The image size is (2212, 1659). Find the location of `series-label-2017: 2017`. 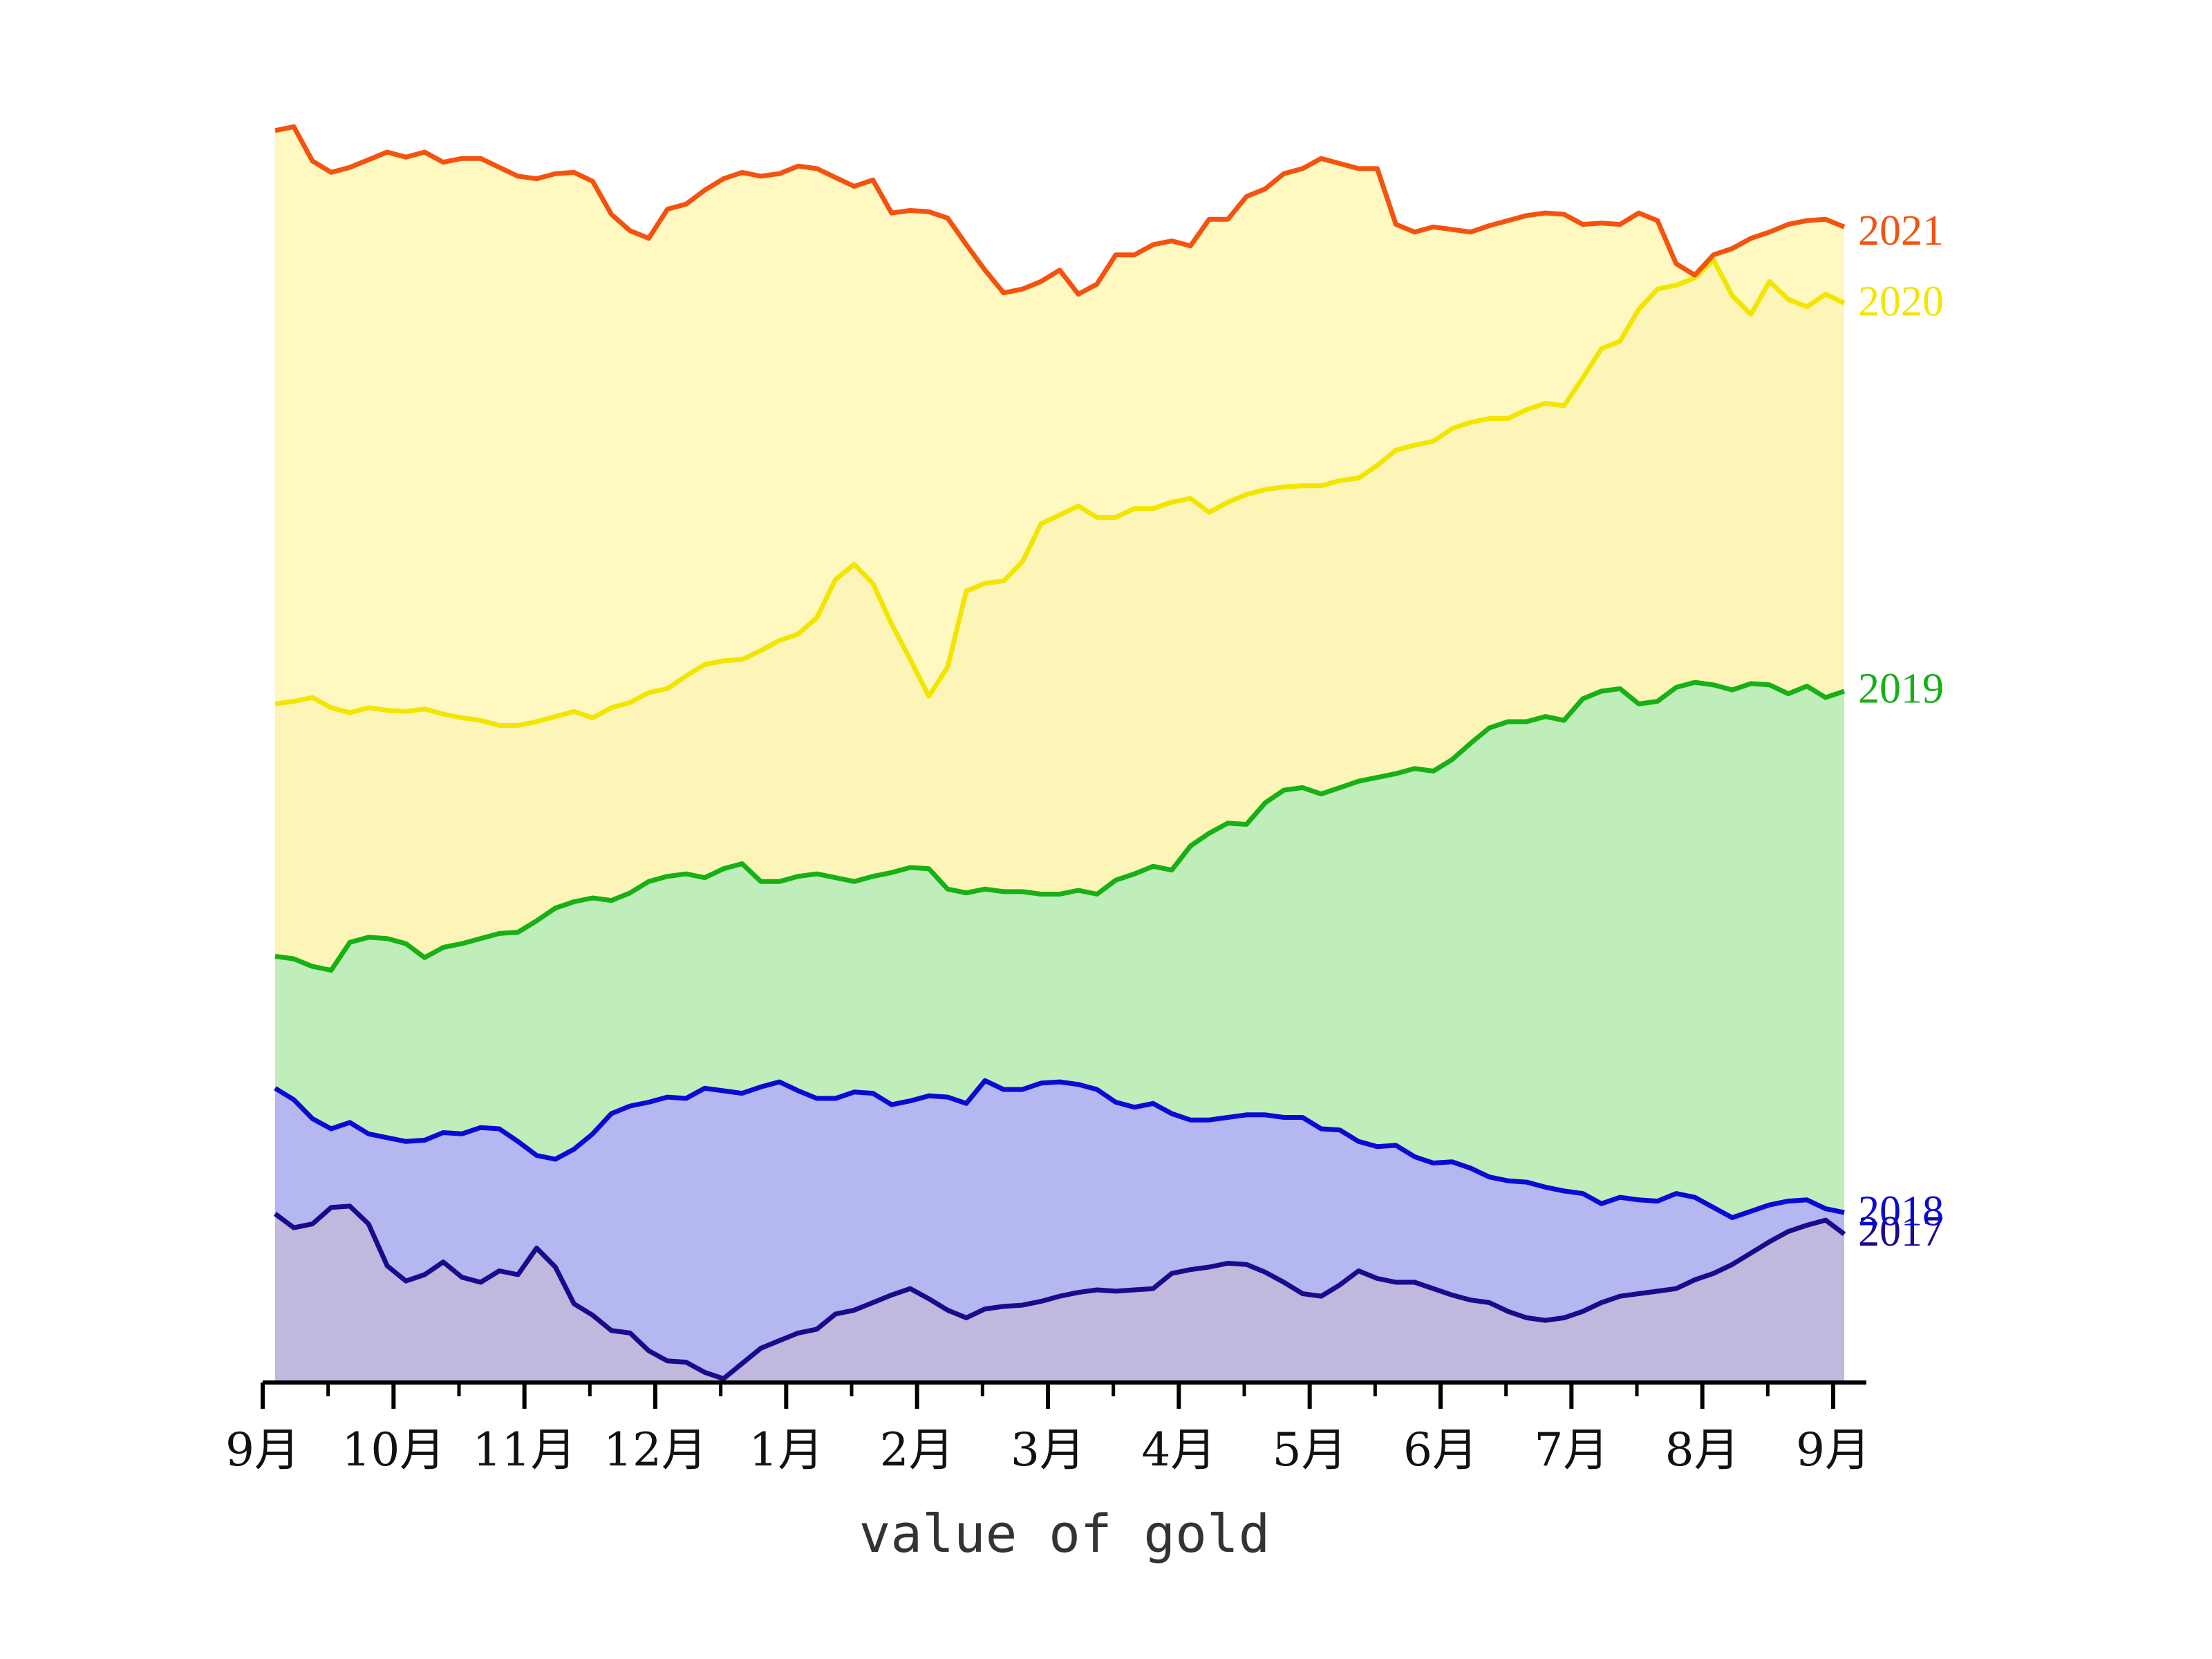

series-label-2017: 2017 is located at coordinates (1901, 1231).